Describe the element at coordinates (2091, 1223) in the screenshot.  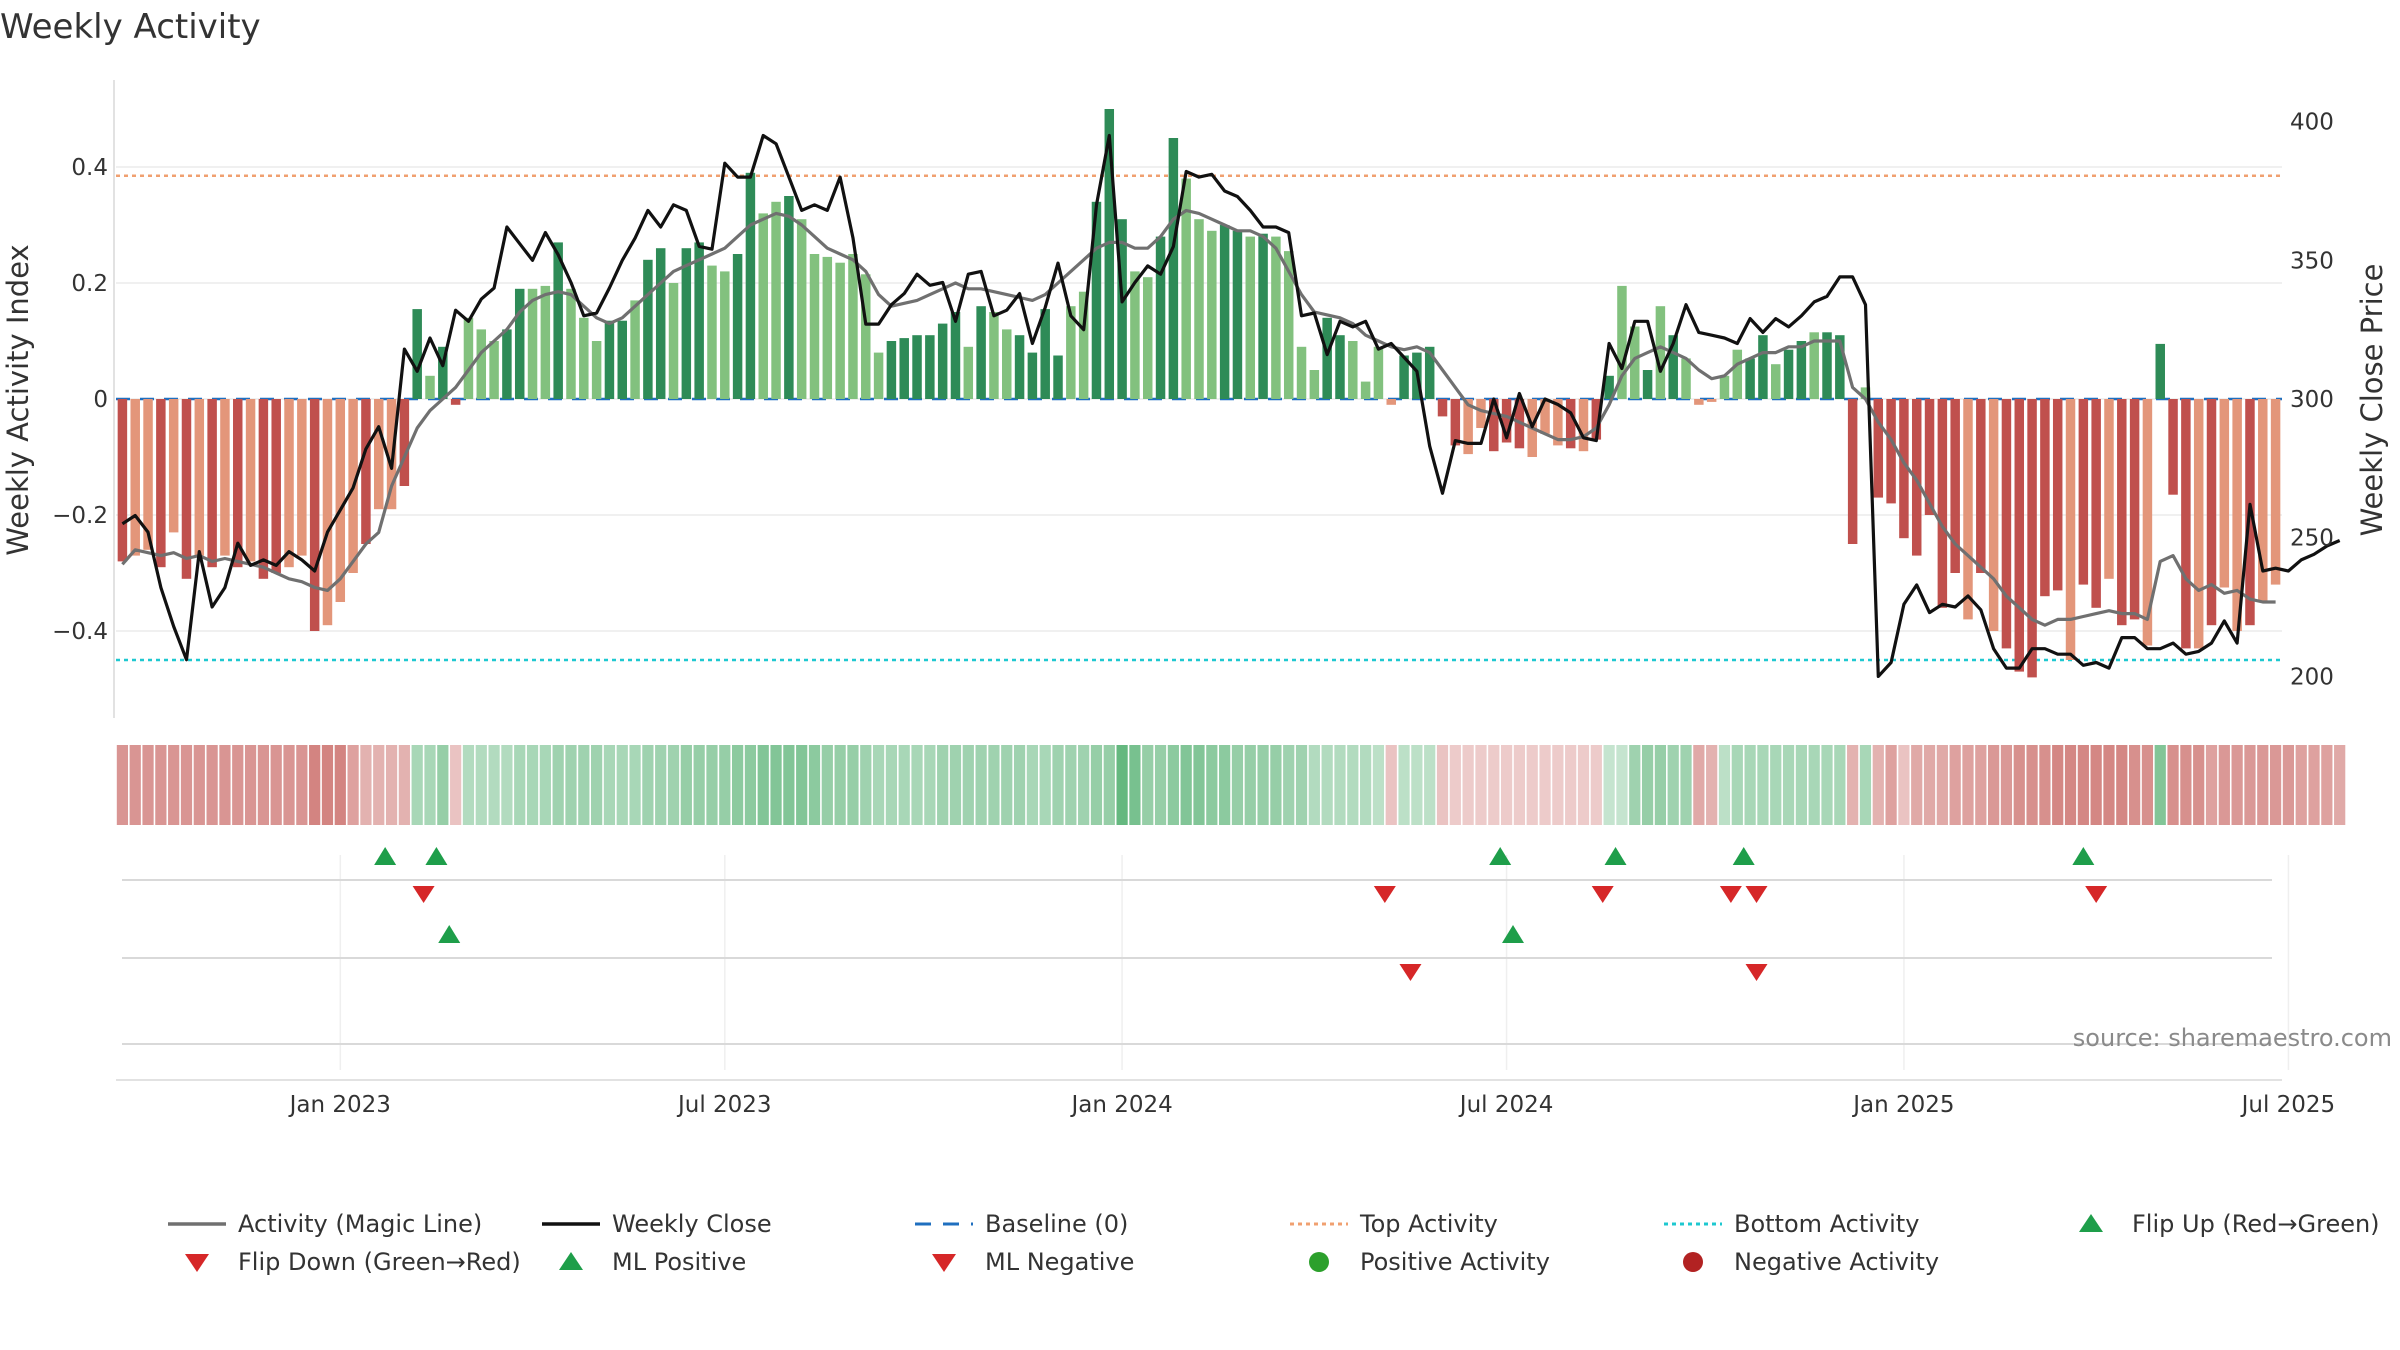
I see `legend-swatch` at that location.